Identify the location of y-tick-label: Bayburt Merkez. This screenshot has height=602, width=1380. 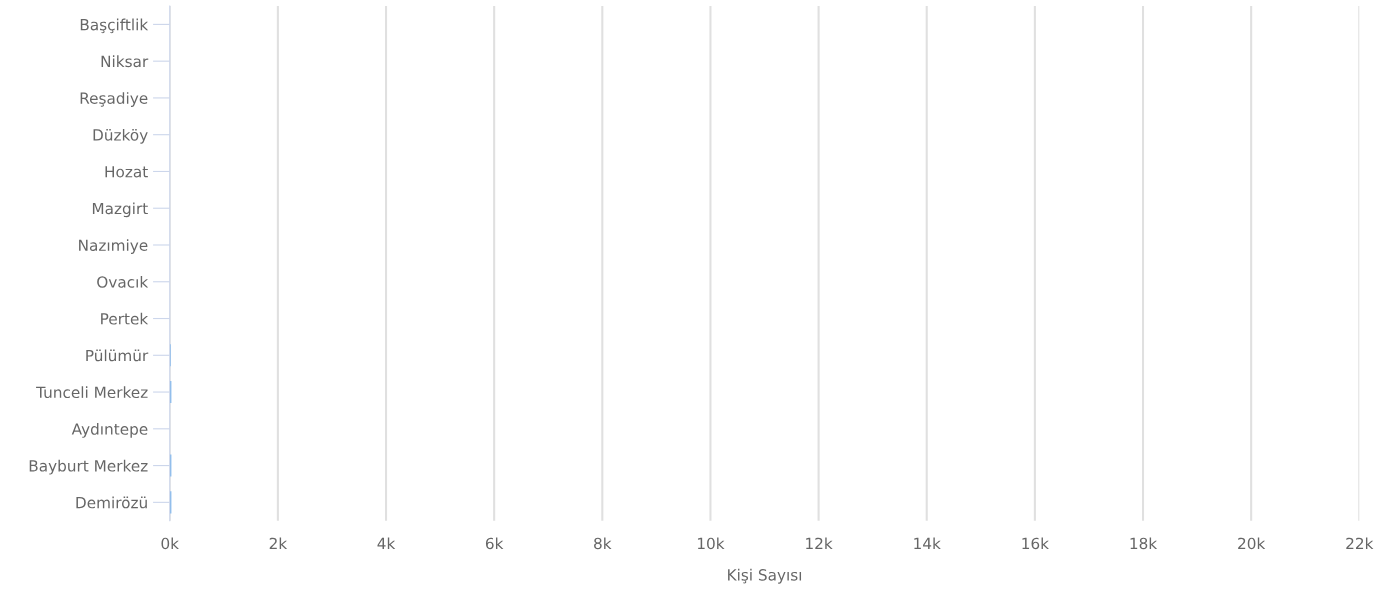
(88, 467).